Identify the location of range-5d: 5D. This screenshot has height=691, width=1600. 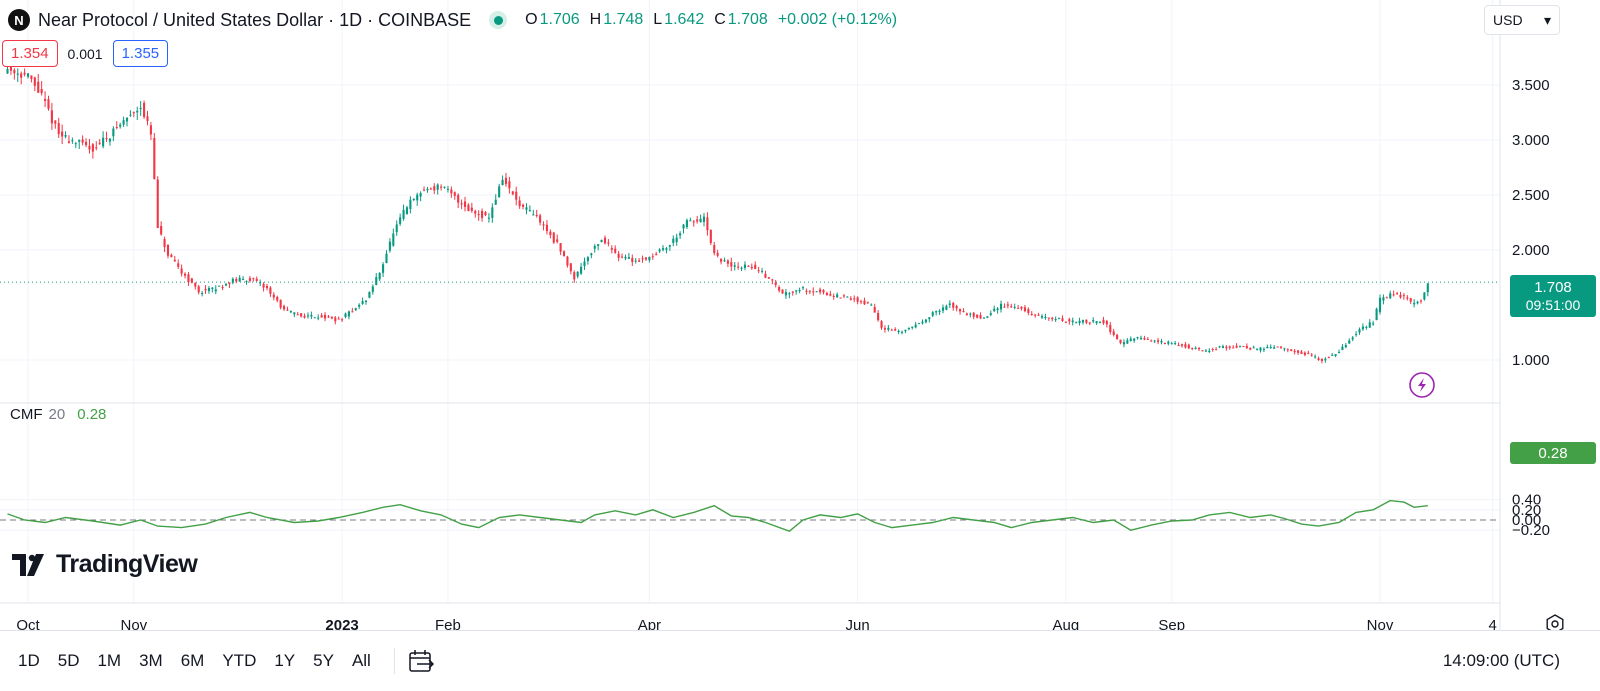
(68, 660).